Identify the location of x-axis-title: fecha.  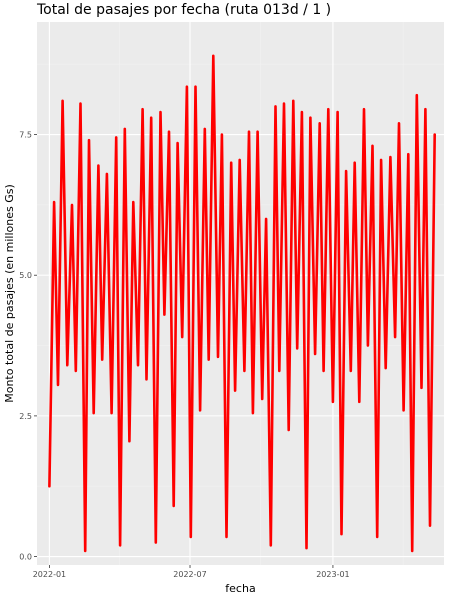
(240, 588).